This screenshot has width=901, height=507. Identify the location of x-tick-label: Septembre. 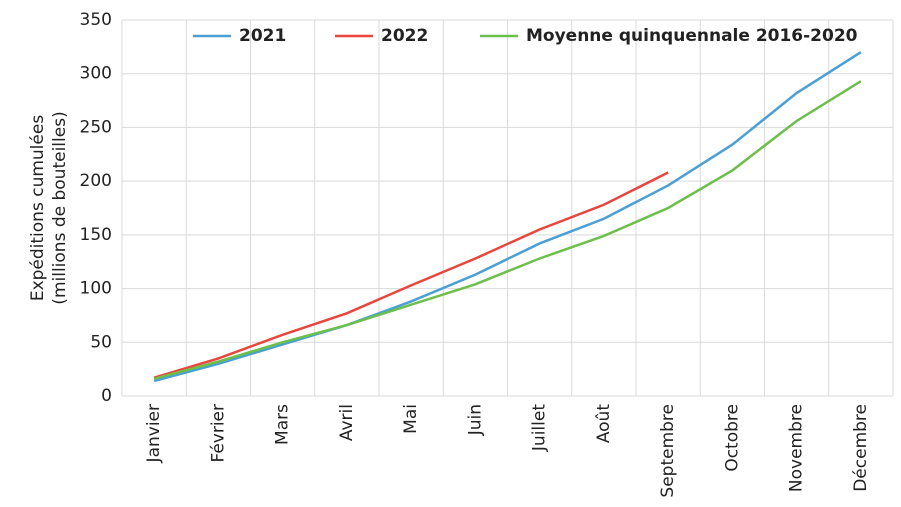
(668, 451).